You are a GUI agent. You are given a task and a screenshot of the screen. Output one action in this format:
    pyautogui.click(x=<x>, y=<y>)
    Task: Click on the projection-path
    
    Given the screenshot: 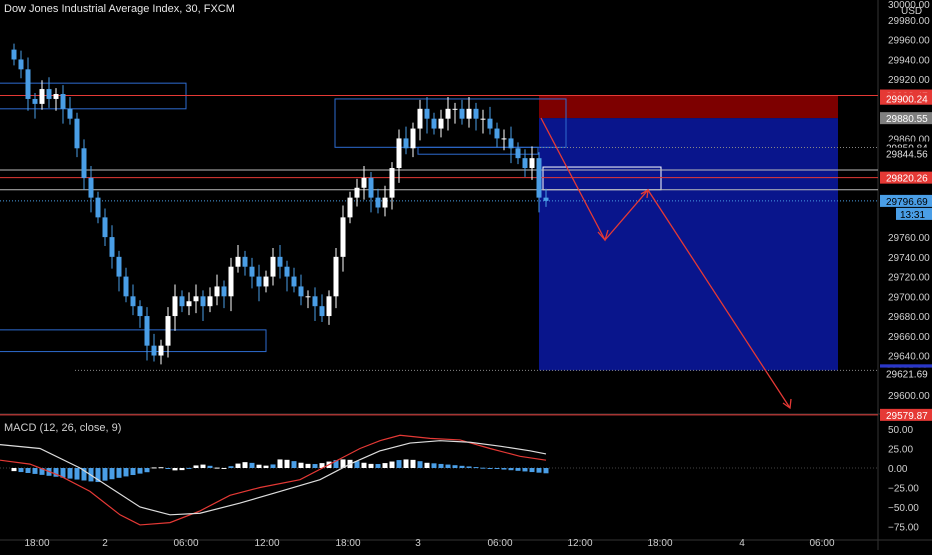 What is the action you would take?
    pyautogui.click(x=665, y=263)
    